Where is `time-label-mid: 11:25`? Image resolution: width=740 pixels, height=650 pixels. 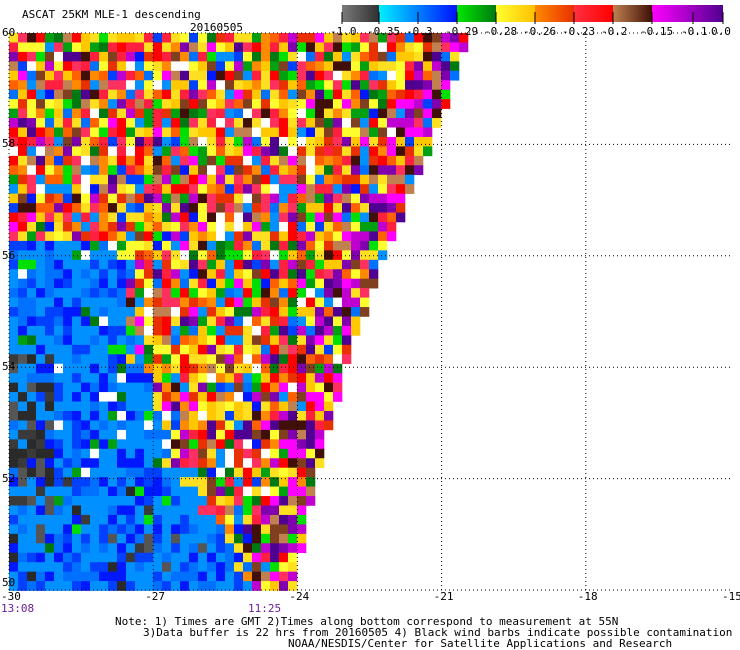
time-label-mid: 11:25 is located at coordinates (265, 608).